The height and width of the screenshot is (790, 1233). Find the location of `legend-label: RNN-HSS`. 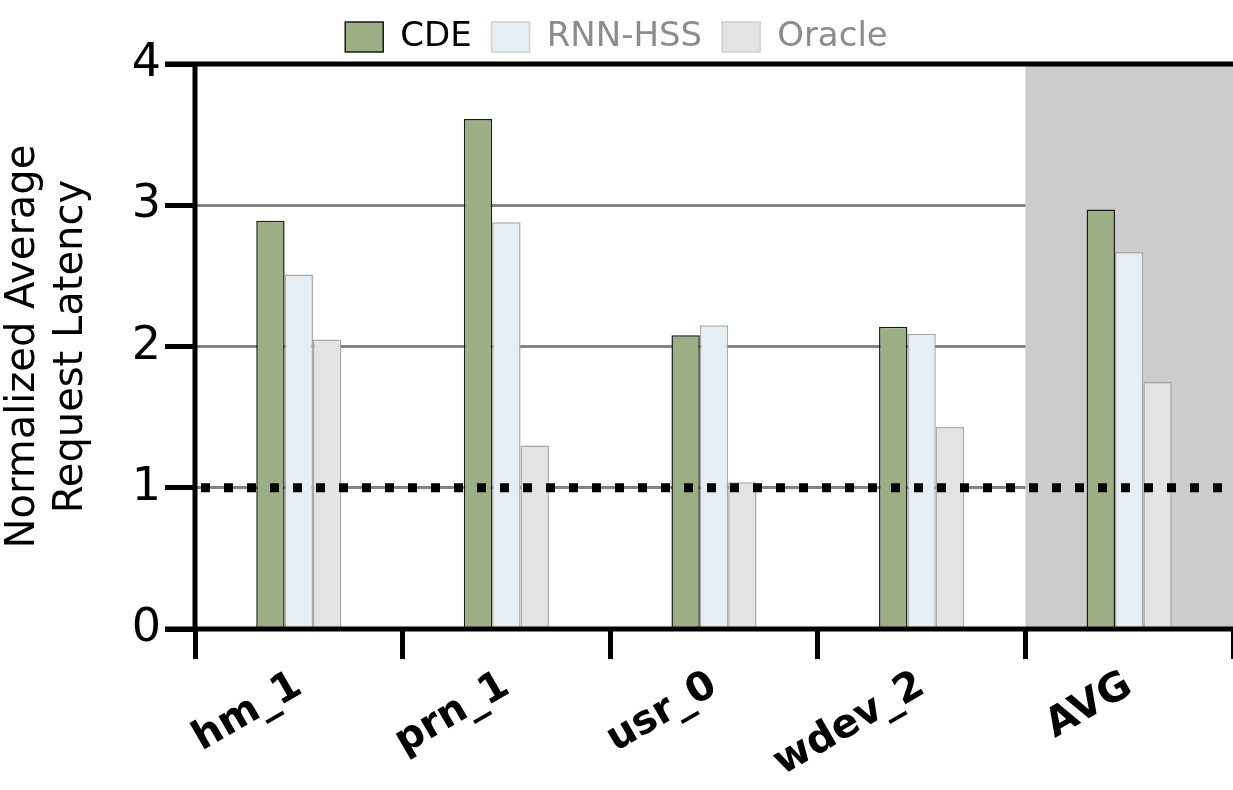

legend-label: RNN-HSS is located at coordinates (624, 33).